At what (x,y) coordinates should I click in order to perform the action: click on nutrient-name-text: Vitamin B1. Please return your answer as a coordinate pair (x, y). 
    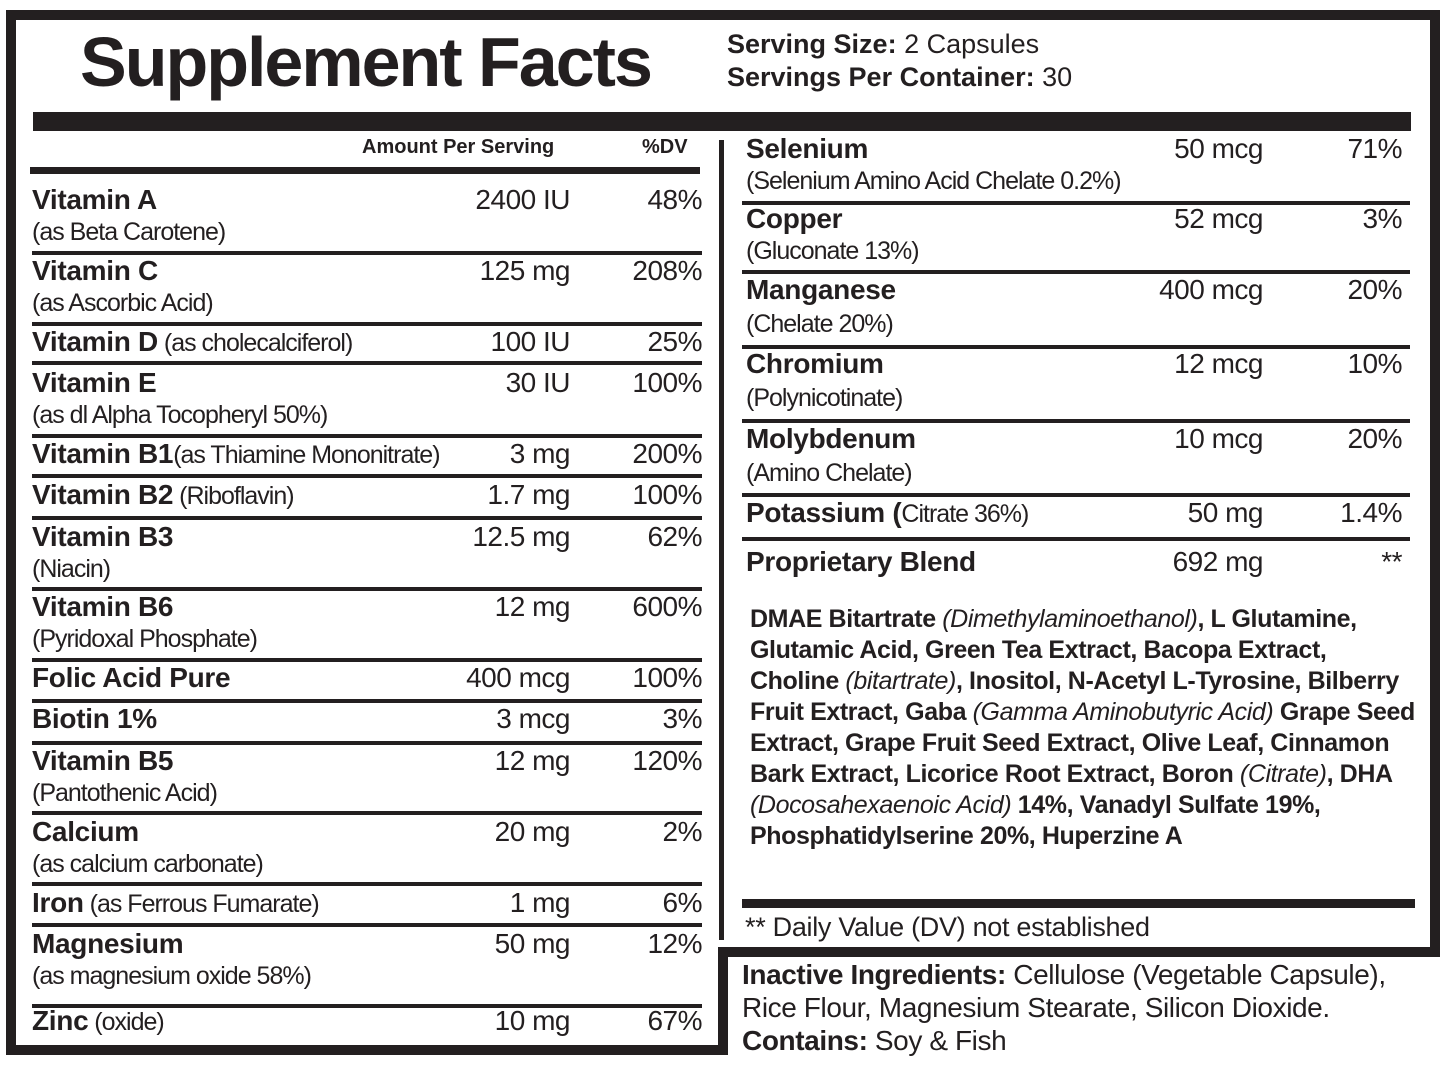
    Looking at the image, I should click on (103, 453).